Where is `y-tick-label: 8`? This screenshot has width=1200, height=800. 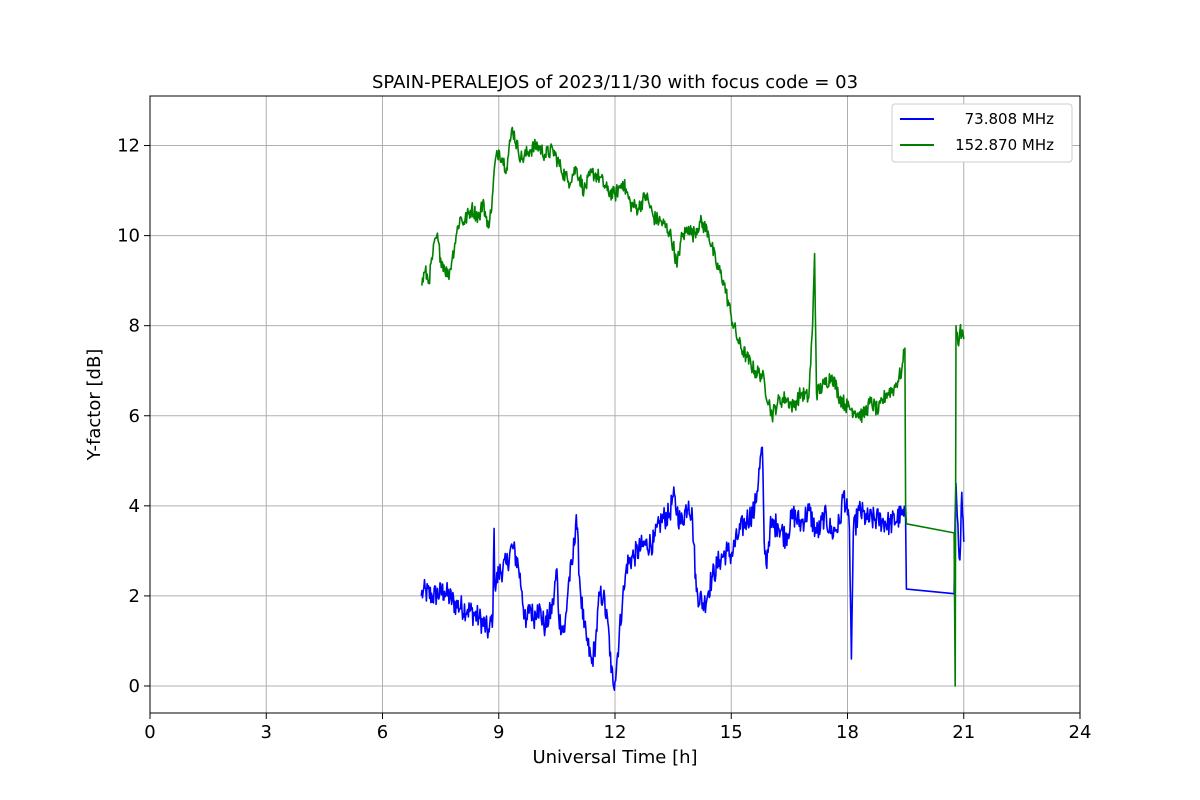 y-tick-label: 8 is located at coordinates (134, 326).